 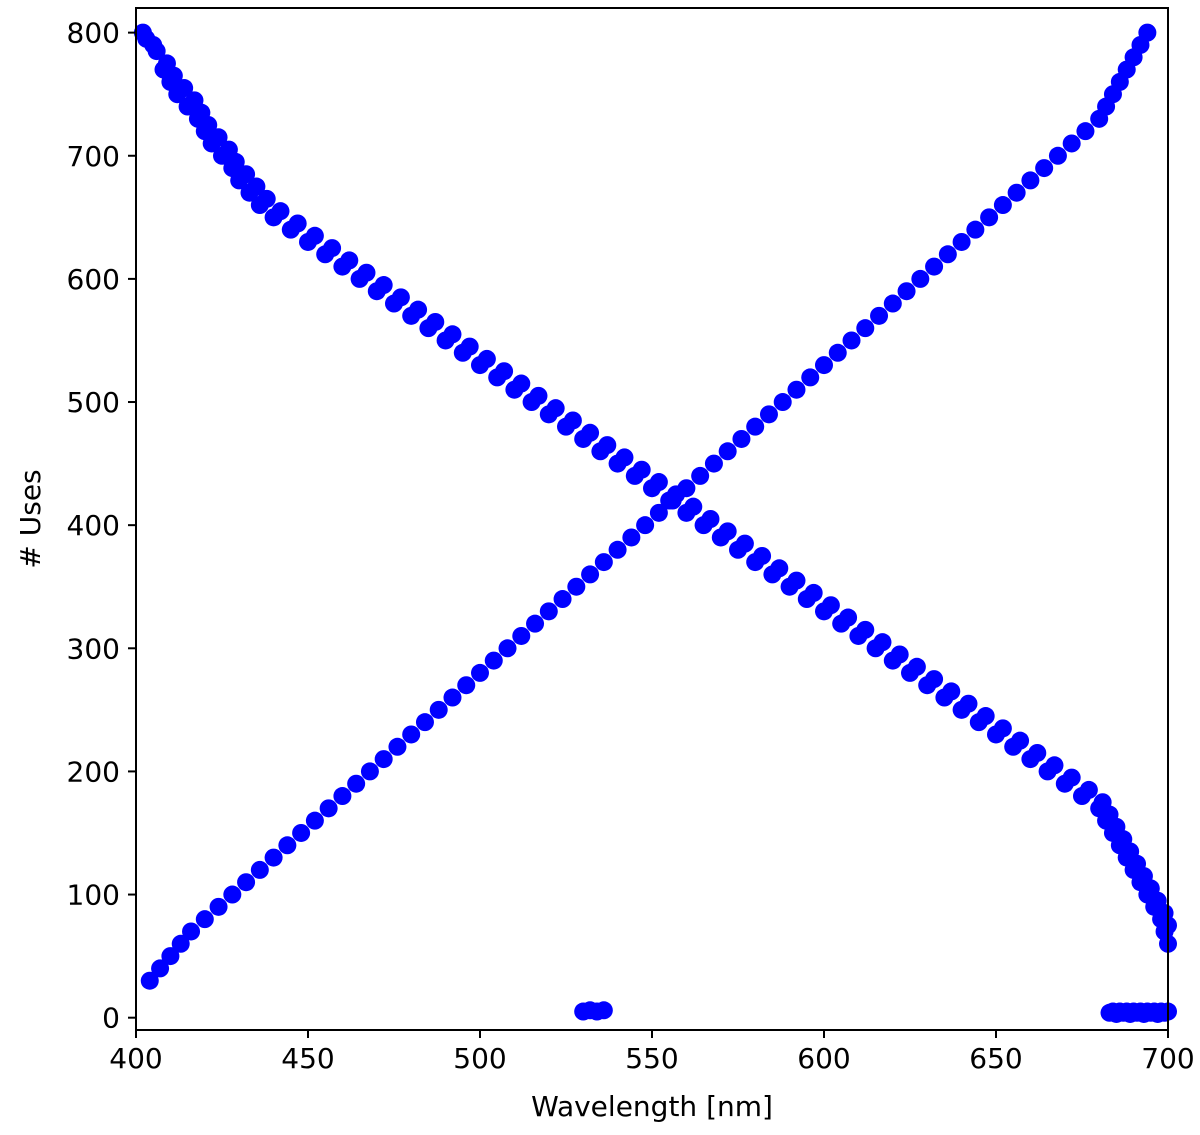 I want to click on y-tick-label: 200, so click(x=93, y=771).